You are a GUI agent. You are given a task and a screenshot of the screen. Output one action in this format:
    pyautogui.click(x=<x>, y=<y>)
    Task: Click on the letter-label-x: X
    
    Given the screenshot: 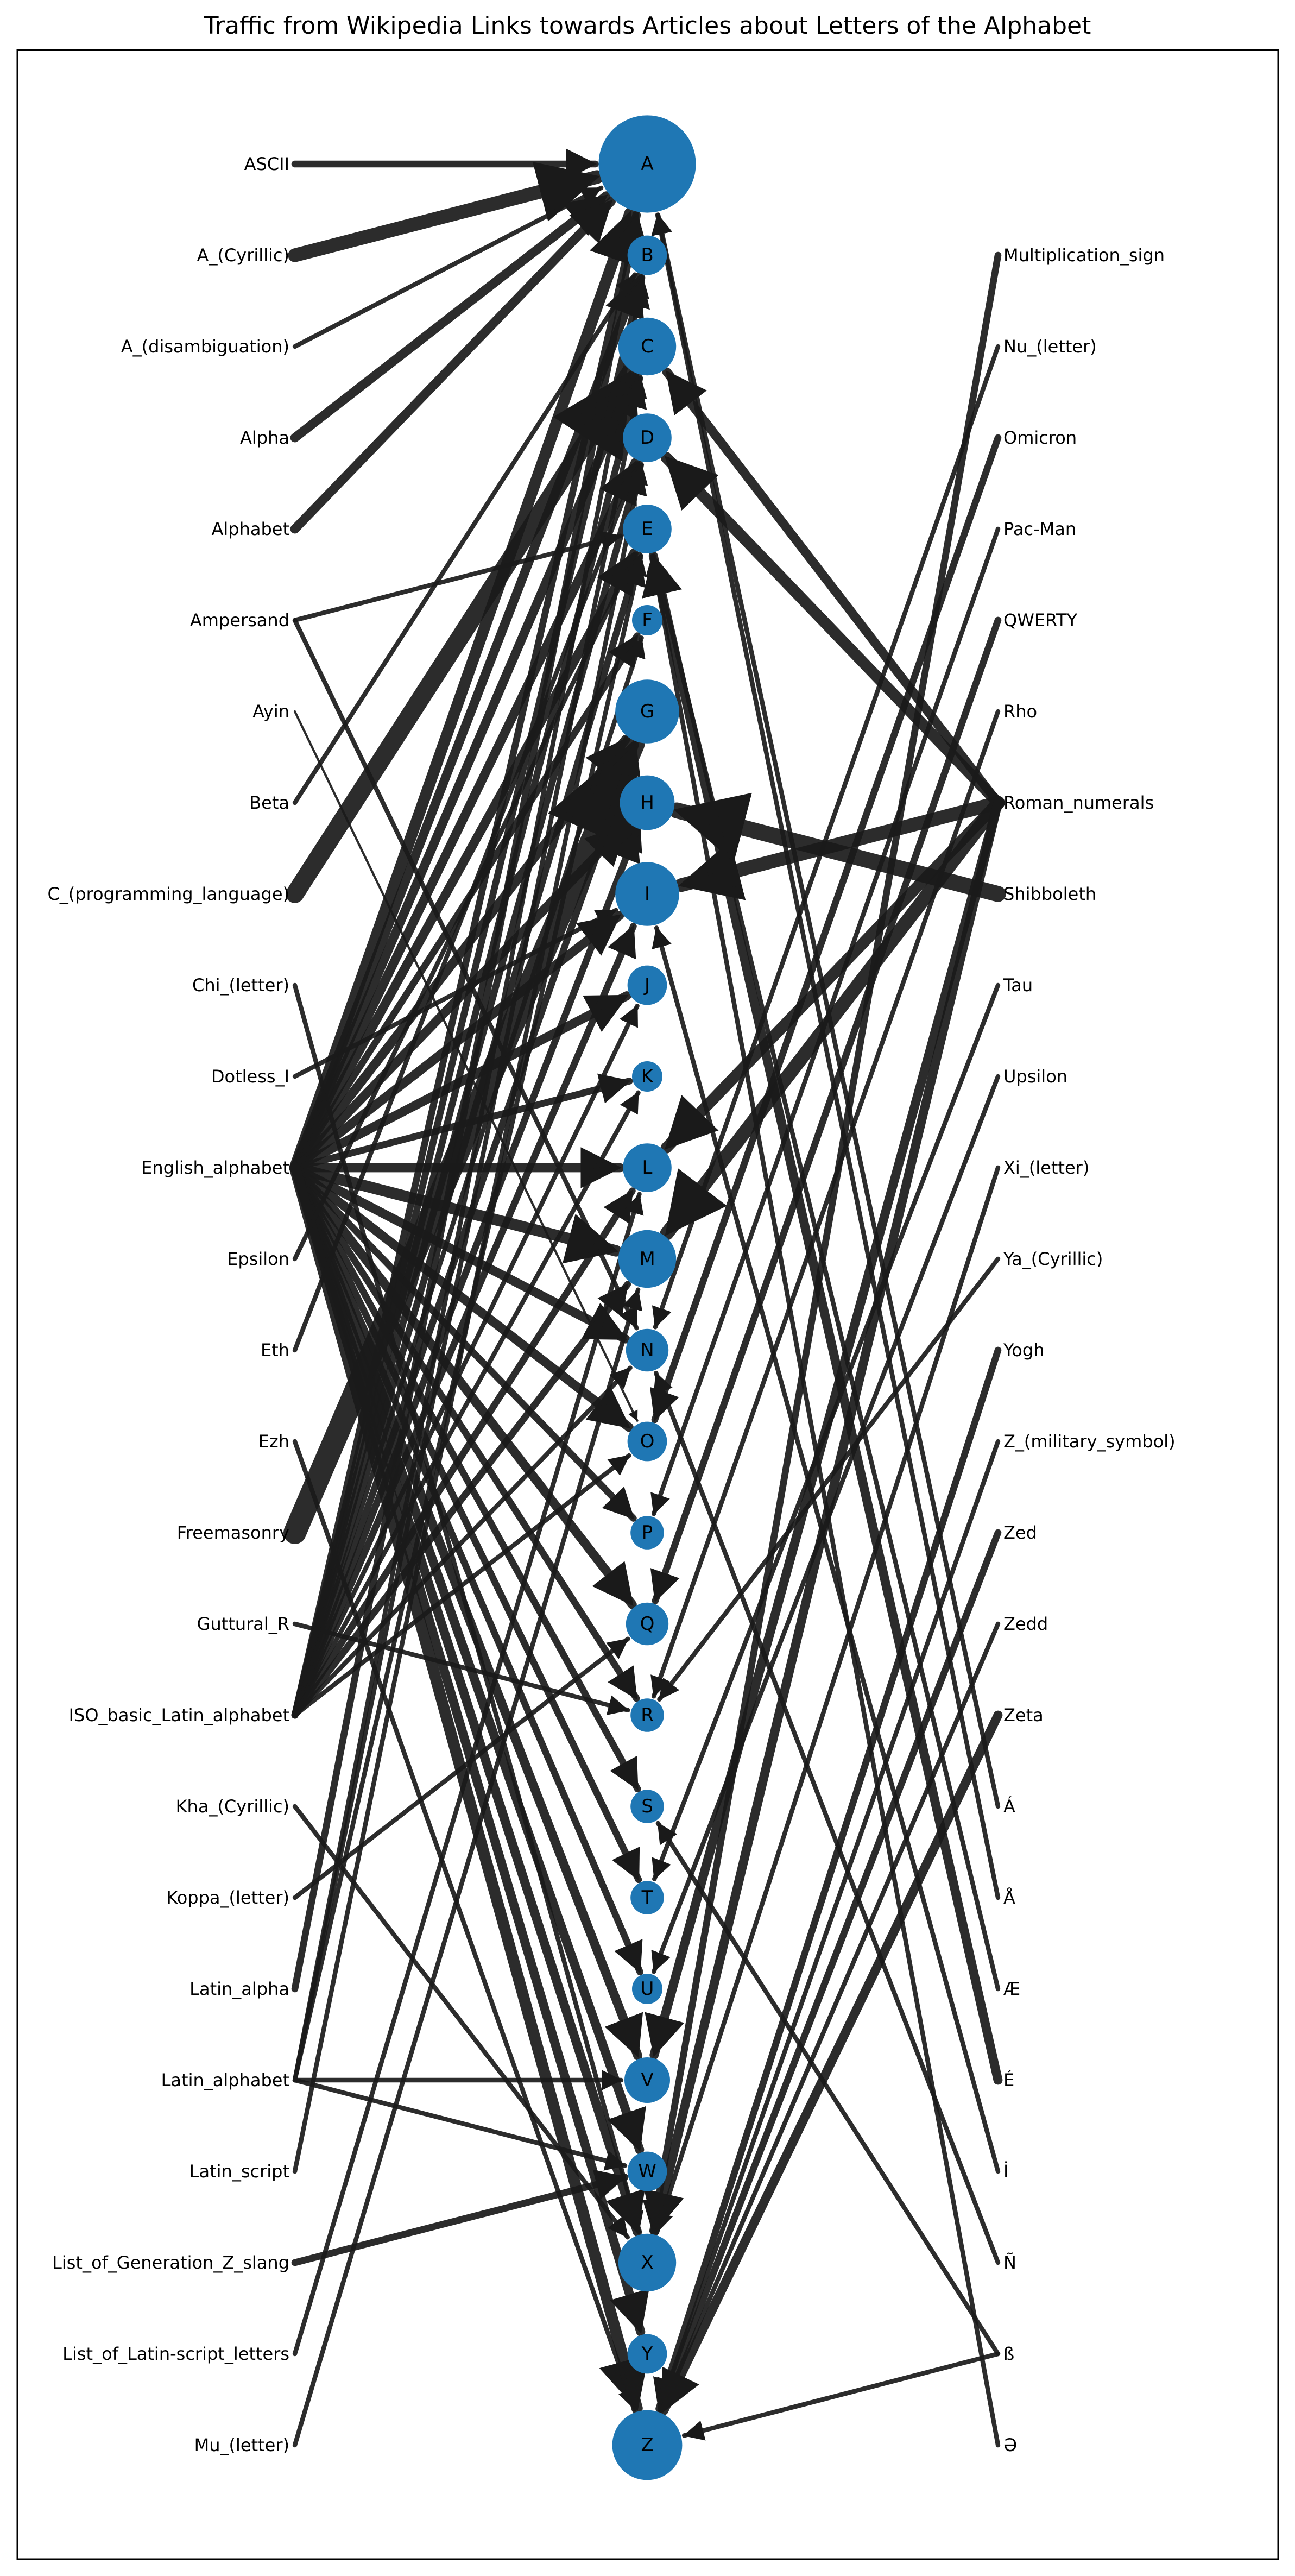 What is the action you would take?
    pyautogui.click(x=647, y=2262)
    